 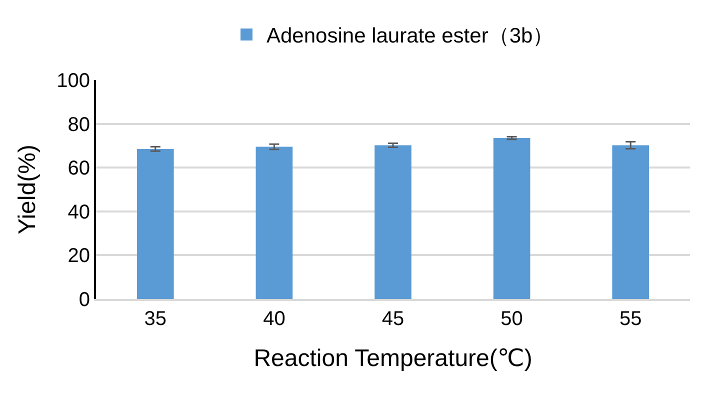 I want to click on y-tick-label: 0, so click(x=84, y=300).